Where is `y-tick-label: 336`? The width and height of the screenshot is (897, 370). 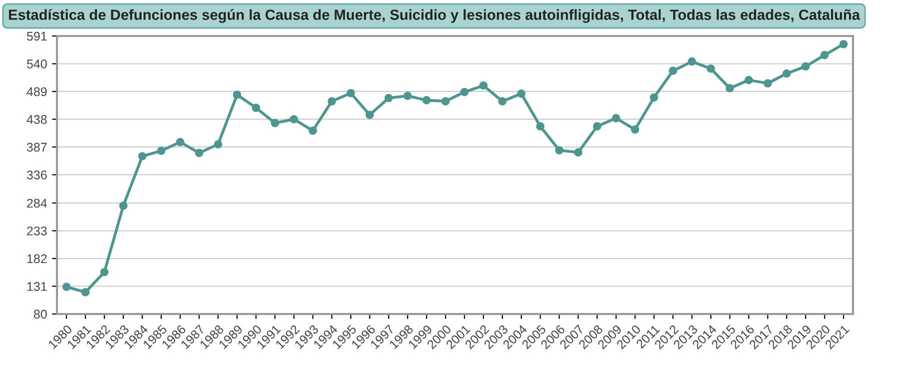 y-tick-label: 336 is located at coordinates (36, 175).